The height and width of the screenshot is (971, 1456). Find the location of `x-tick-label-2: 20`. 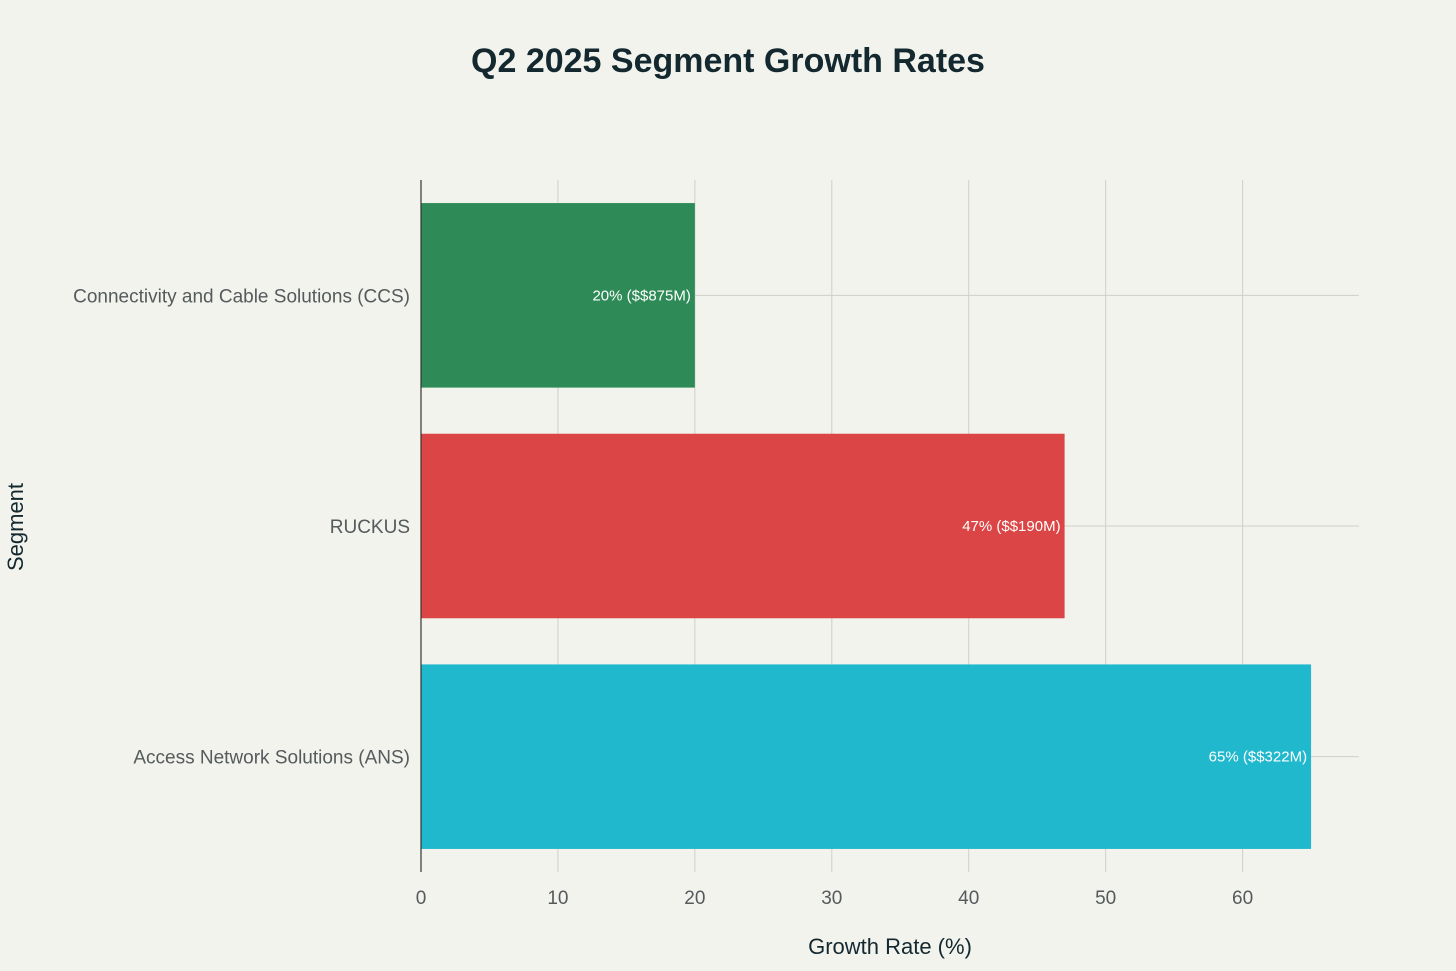

x-tick-label-2: 20 is located at coordinates (694, 898).